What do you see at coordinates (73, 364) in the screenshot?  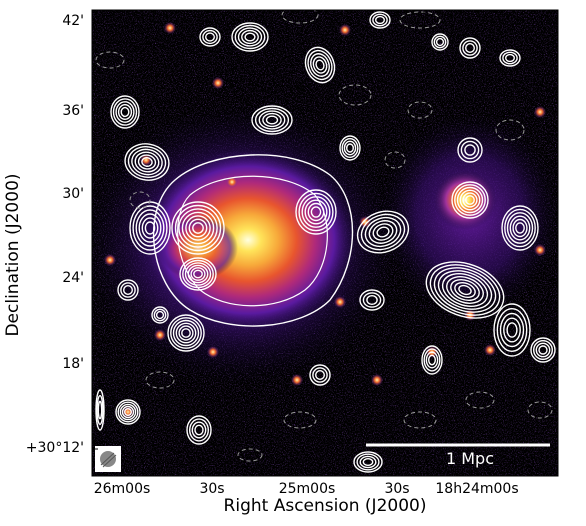 I see `dec-tick-label: 18'` at bounding box center [73, 364].